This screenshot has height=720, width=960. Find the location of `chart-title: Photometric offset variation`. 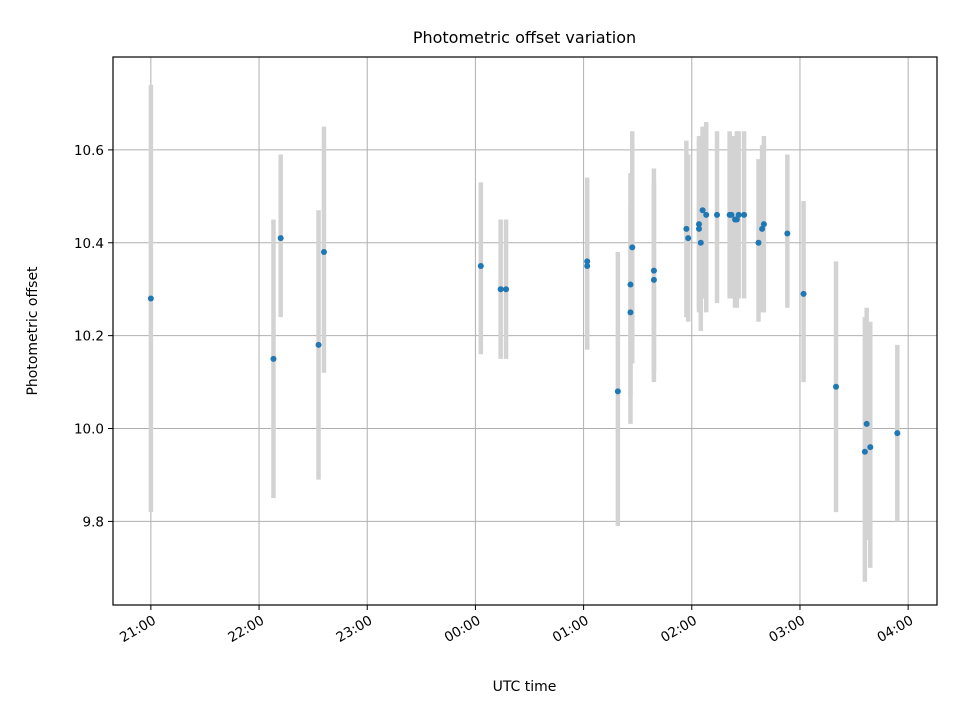

chart-title: Photometric offset variation is located at coordinates (524, 37).